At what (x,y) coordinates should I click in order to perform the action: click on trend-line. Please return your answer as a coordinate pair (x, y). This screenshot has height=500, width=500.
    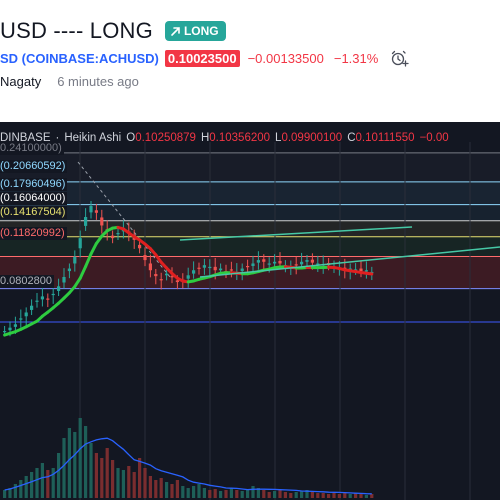
    Looking at the image, I should click on (124, 219).